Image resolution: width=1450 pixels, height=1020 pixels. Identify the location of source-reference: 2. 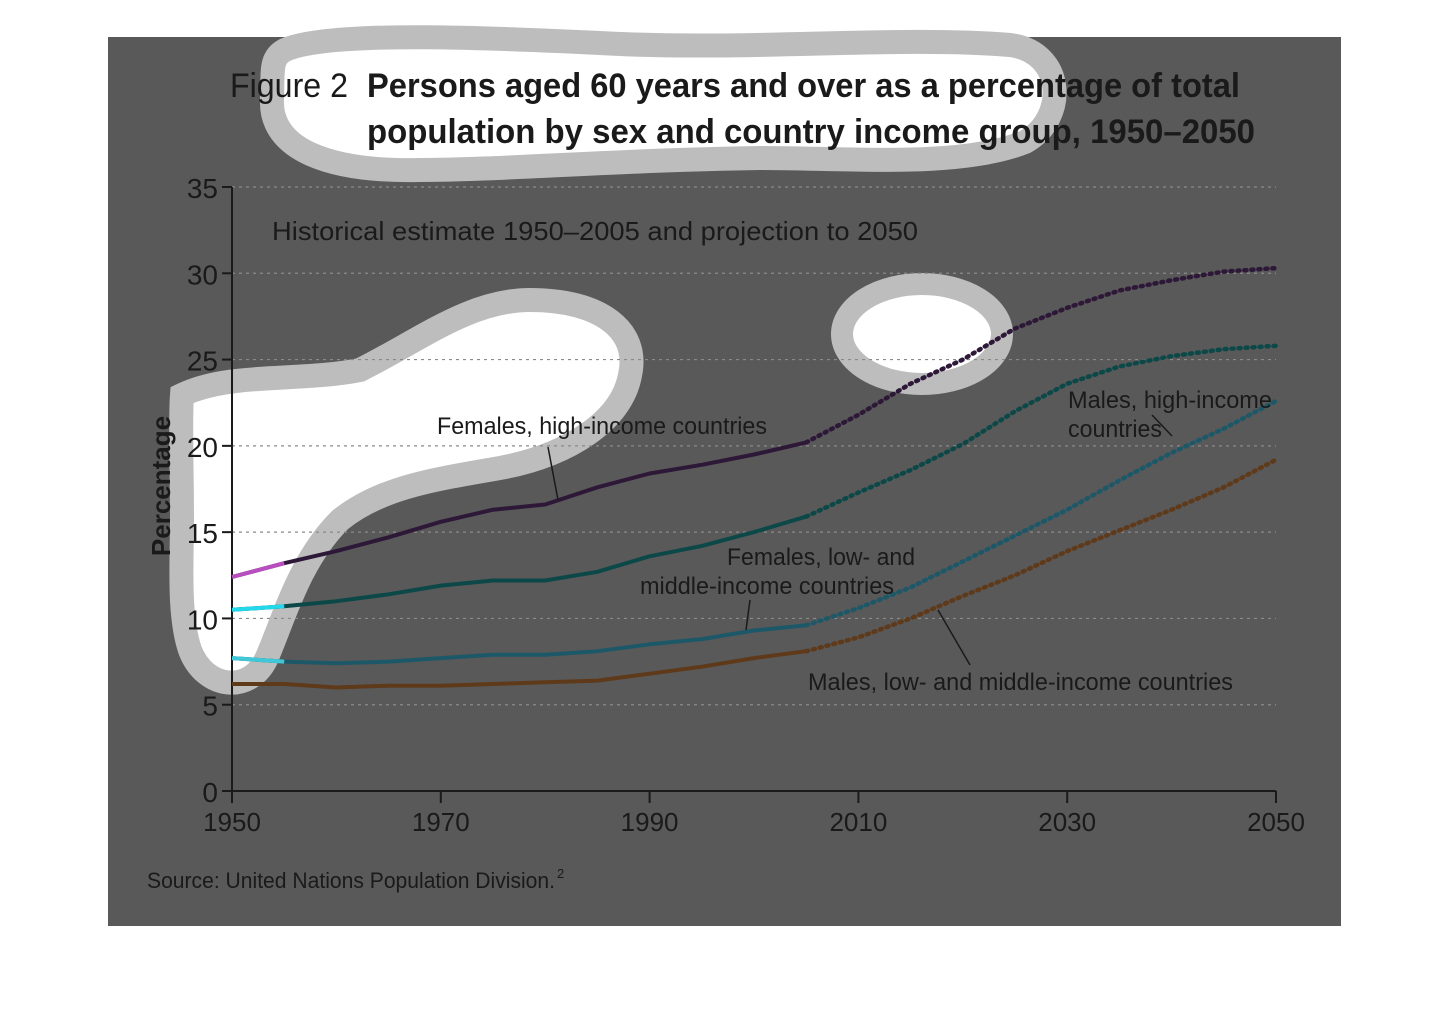
(560, 873).